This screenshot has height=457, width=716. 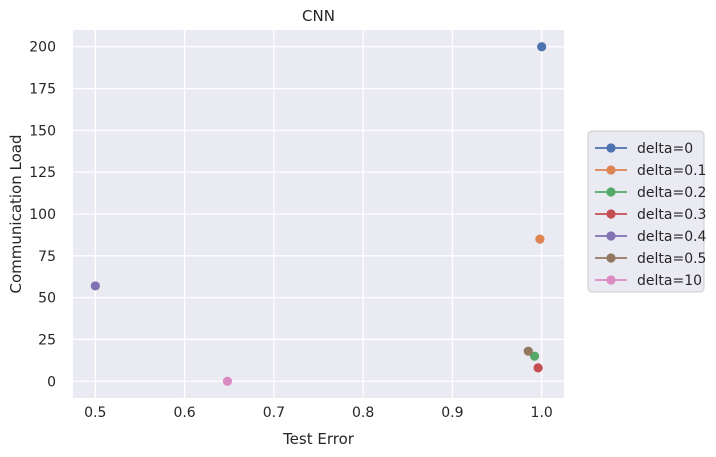 What do you see at coordinates (318, 439) in the screenshot?
I see `x-axis-label: Test Error` at bounding box center [318, 439].